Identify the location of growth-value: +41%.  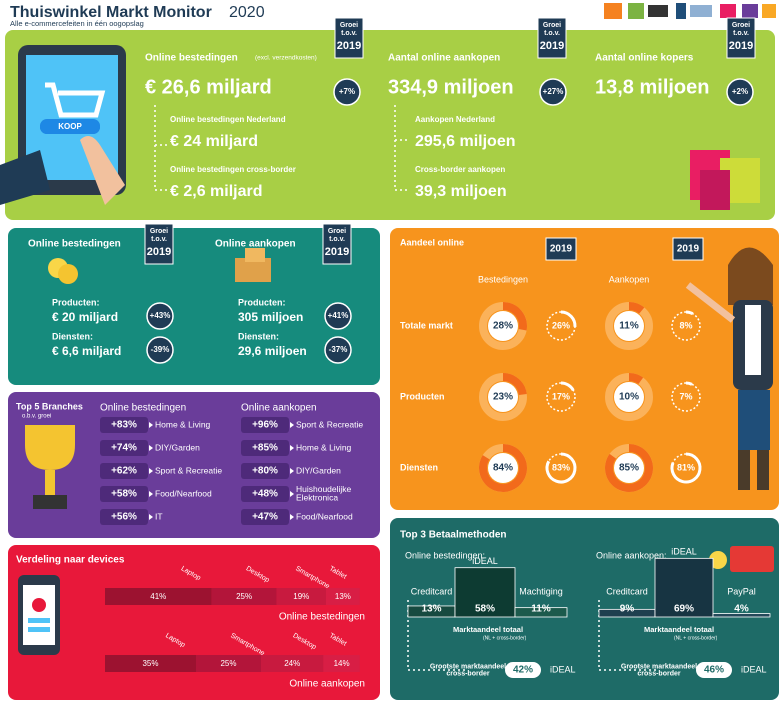
(338, 315).